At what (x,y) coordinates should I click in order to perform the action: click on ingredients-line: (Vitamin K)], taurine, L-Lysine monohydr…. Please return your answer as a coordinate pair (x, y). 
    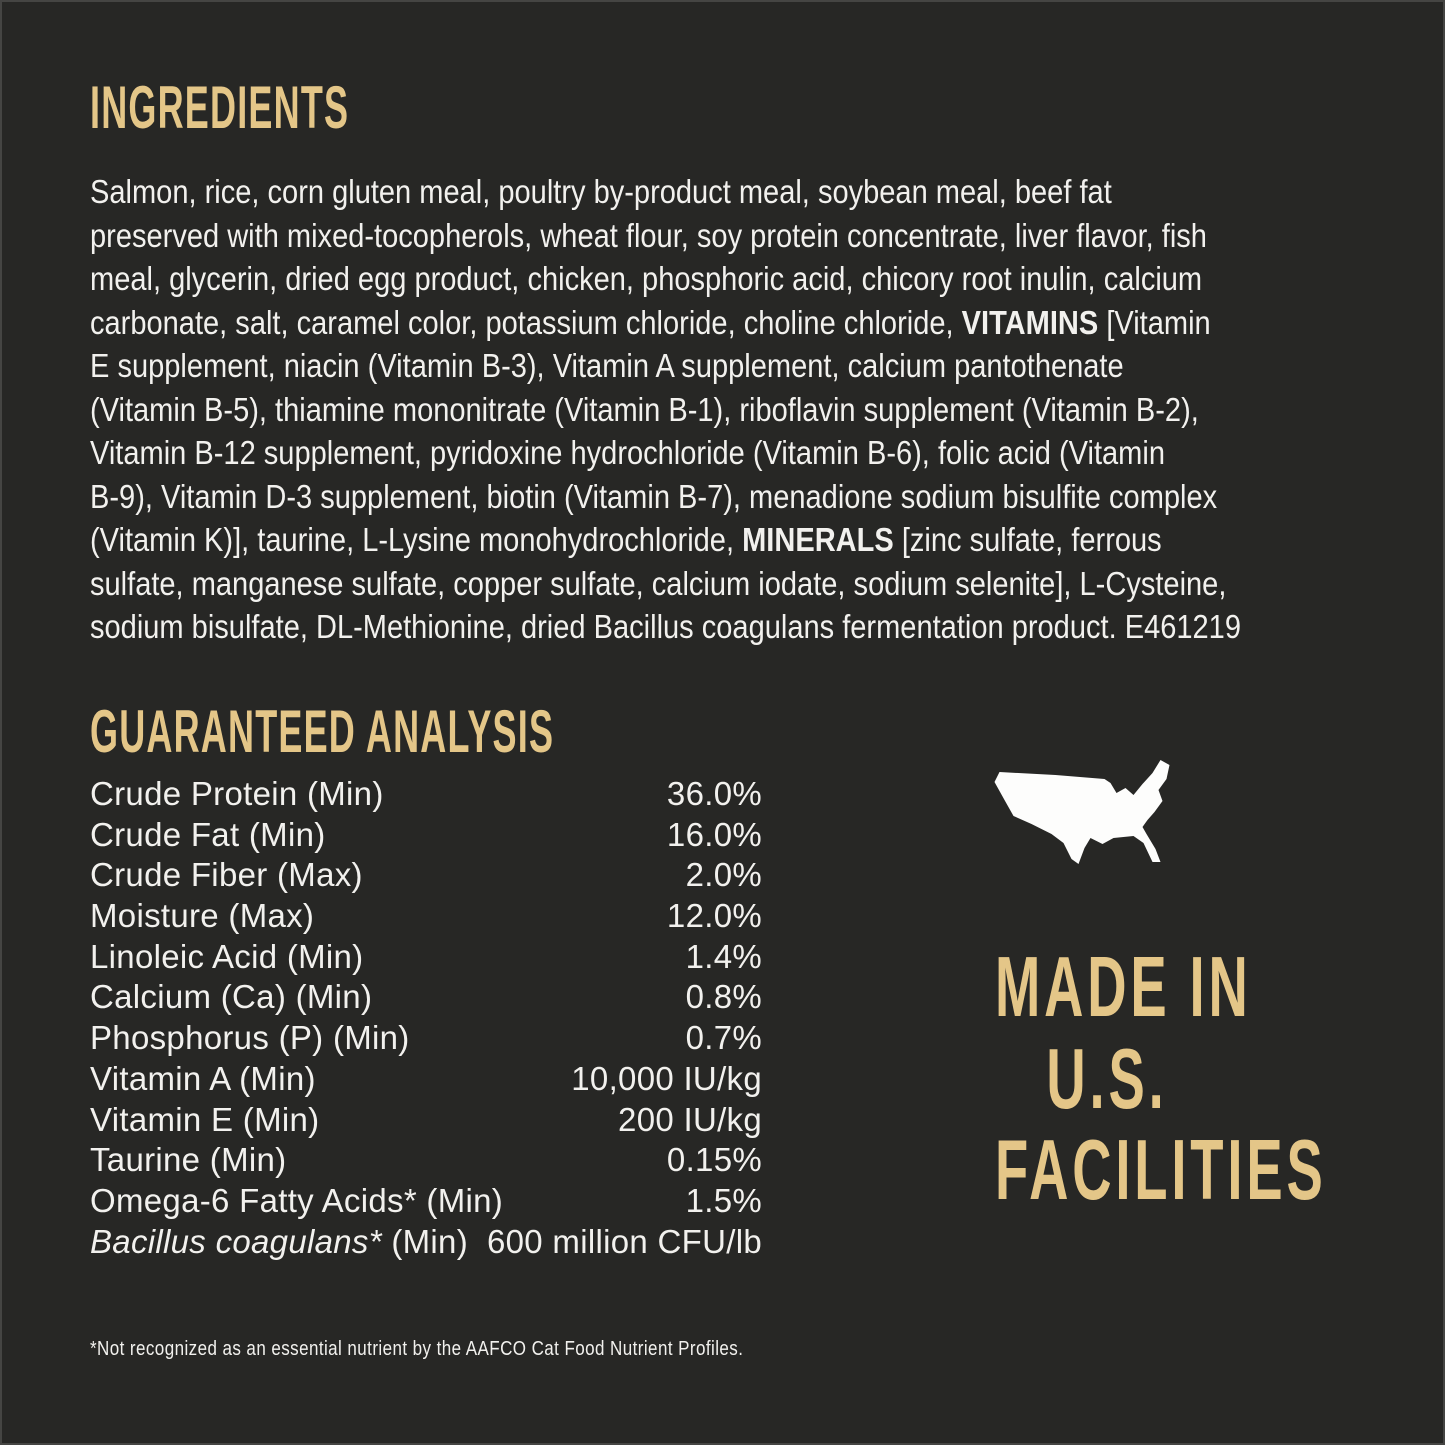
    Looking at the image, I should click on (626, 539).